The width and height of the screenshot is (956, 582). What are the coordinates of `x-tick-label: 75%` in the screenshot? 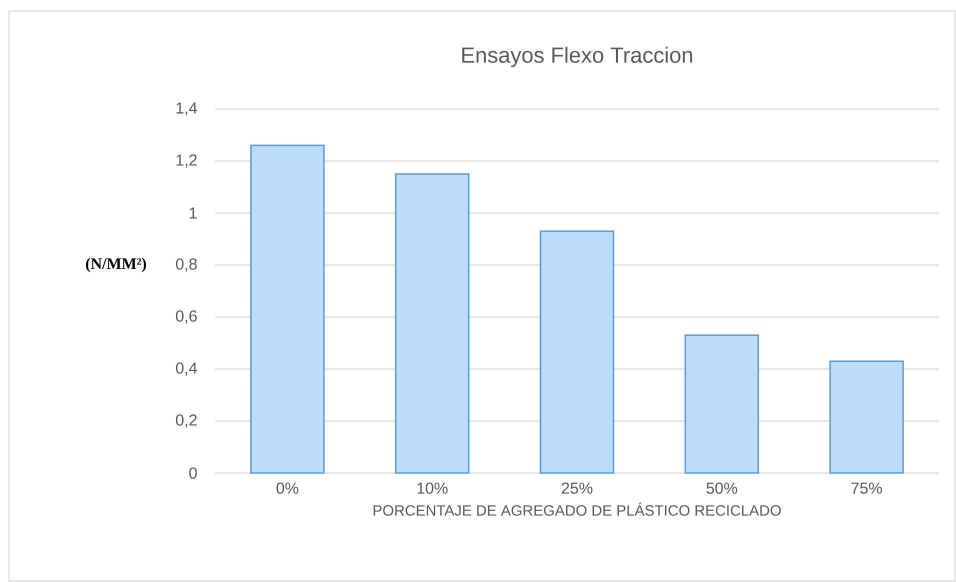 It's located at (866, 488).